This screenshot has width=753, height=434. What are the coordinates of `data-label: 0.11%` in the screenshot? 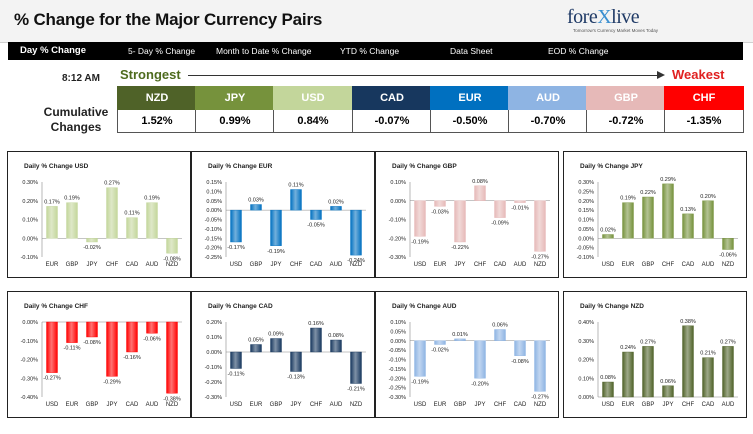 It's located at (131, 214).